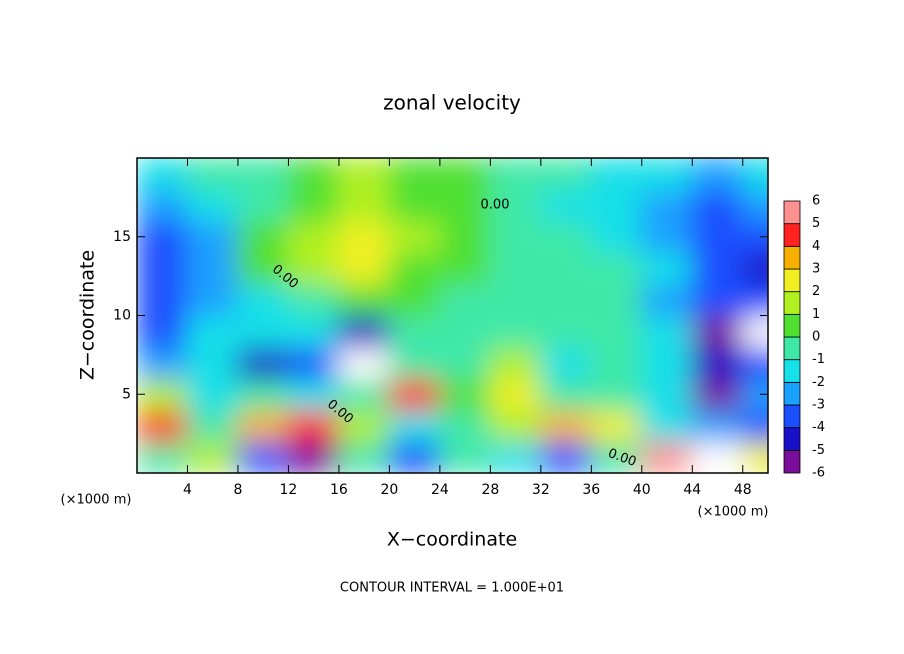 The height and width of the screenshot is (654, 904). What do you see at coordinates (237, 490) in the screenshot?
I see `x-tick-label: 8` at bounding box center [237, 490].